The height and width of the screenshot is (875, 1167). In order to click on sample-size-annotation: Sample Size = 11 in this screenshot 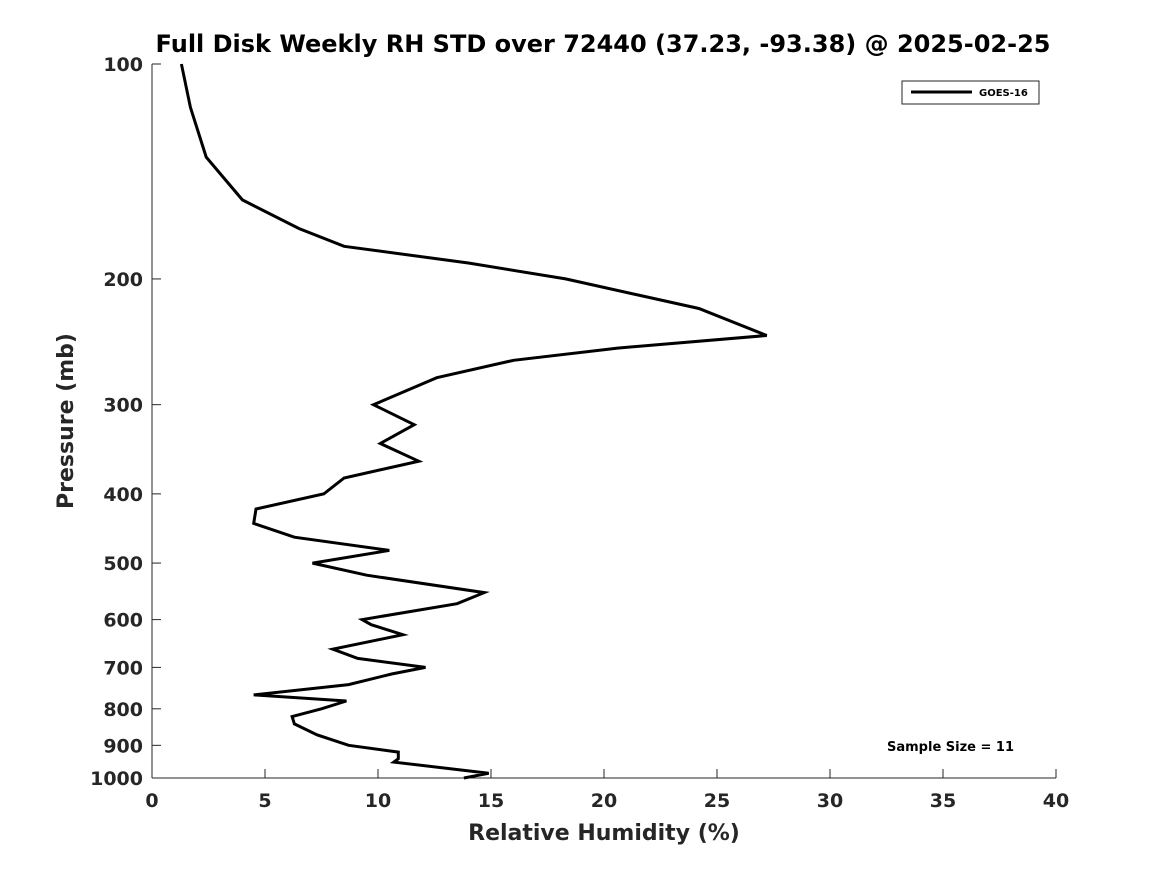, I will do `click(950, 747)`.